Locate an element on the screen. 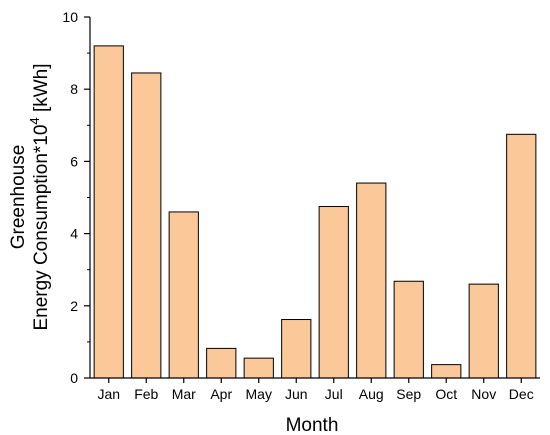 Image resolution: width=550 pixels, height=435 pixels. x-tick-label: Sep is located at coordinates (408, 394).